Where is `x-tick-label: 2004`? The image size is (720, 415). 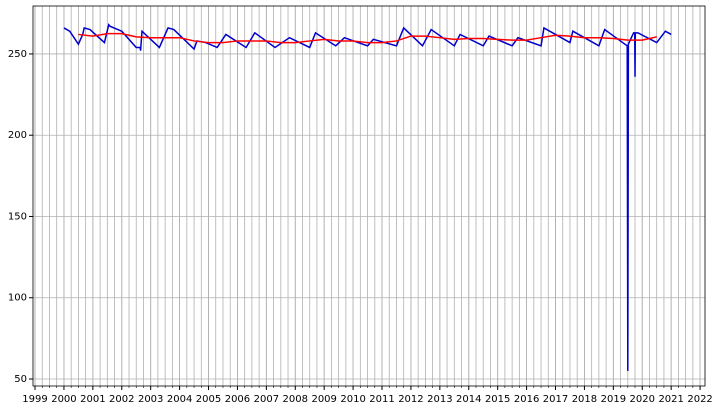 x-tick-label: 2004 is located at coordinates (179, 399).